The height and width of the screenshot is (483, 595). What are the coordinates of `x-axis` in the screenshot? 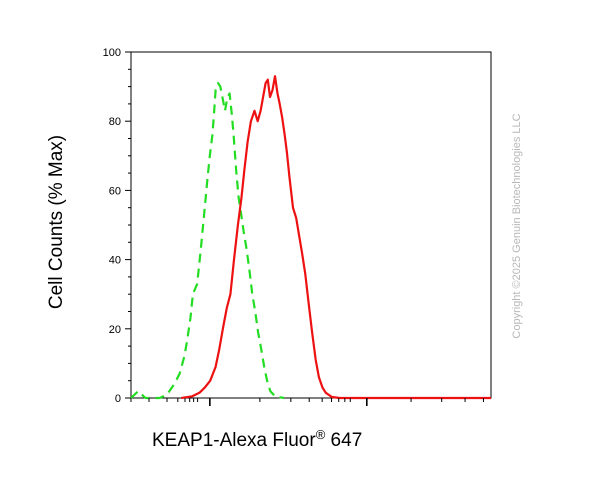 It's located at (307, 402).